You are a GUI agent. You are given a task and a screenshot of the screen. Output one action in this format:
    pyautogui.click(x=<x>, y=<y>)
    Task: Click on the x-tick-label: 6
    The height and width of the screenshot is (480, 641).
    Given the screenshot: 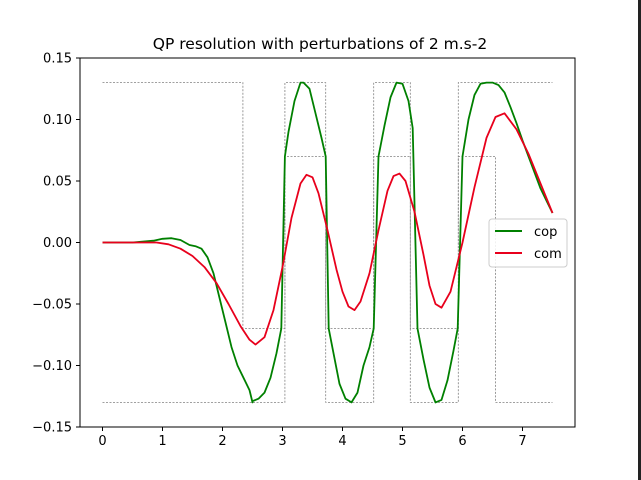 What is the action you would take?
    pyautogui.click(x=462, y=441)
    